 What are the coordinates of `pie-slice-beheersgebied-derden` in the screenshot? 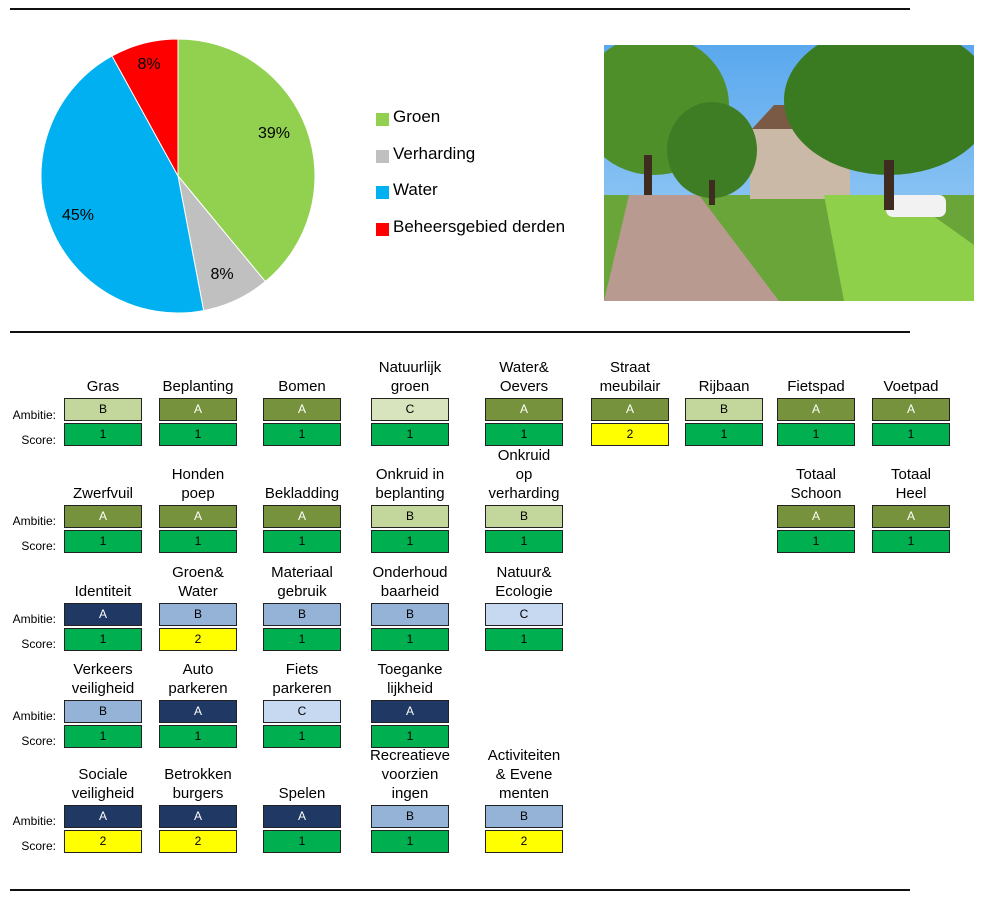 It's located at (145, 107).